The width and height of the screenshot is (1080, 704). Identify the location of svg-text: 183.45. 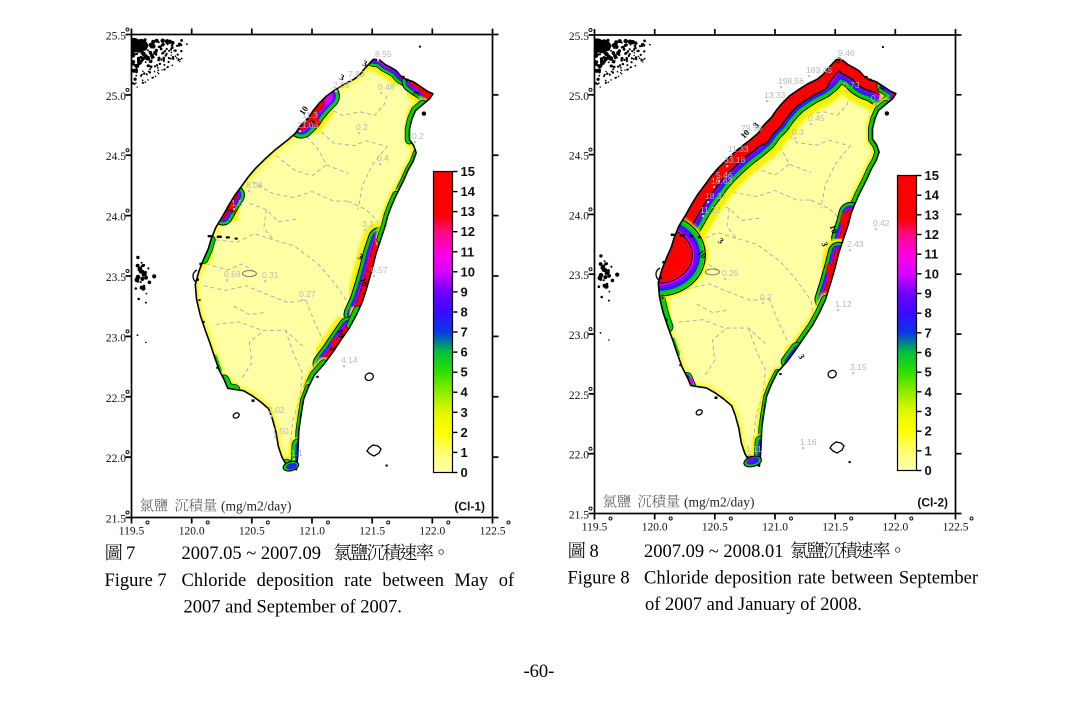
(819, 70).